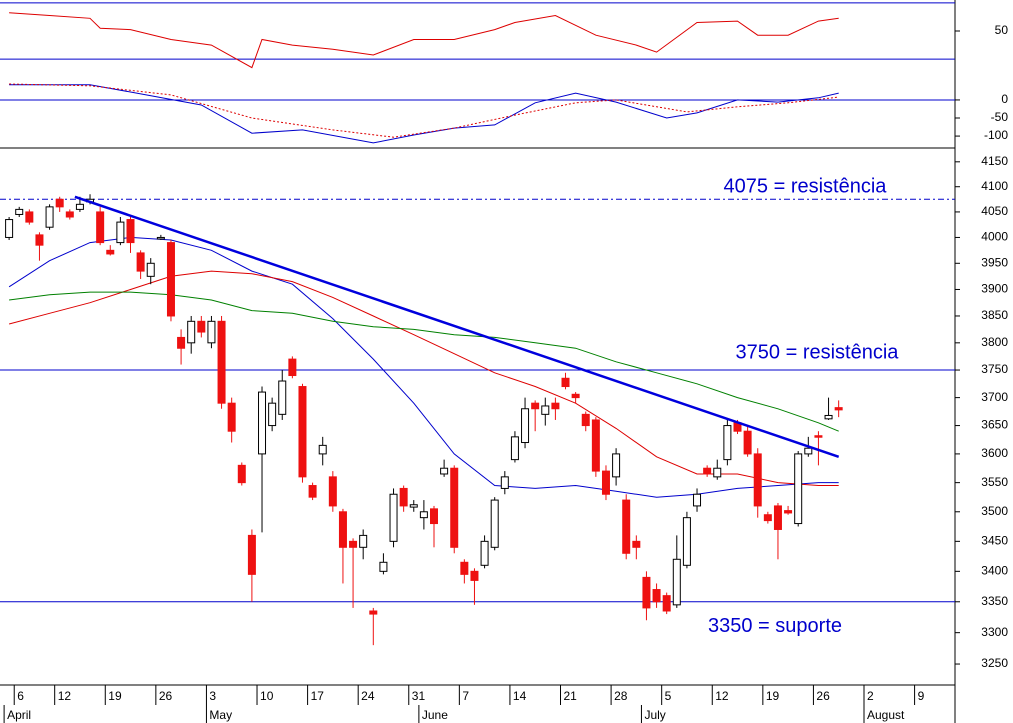  What do you see at coordinates (419, 696) in the screenshot?
I see `x-tick-label: 31` at bounding box center [419, 696].